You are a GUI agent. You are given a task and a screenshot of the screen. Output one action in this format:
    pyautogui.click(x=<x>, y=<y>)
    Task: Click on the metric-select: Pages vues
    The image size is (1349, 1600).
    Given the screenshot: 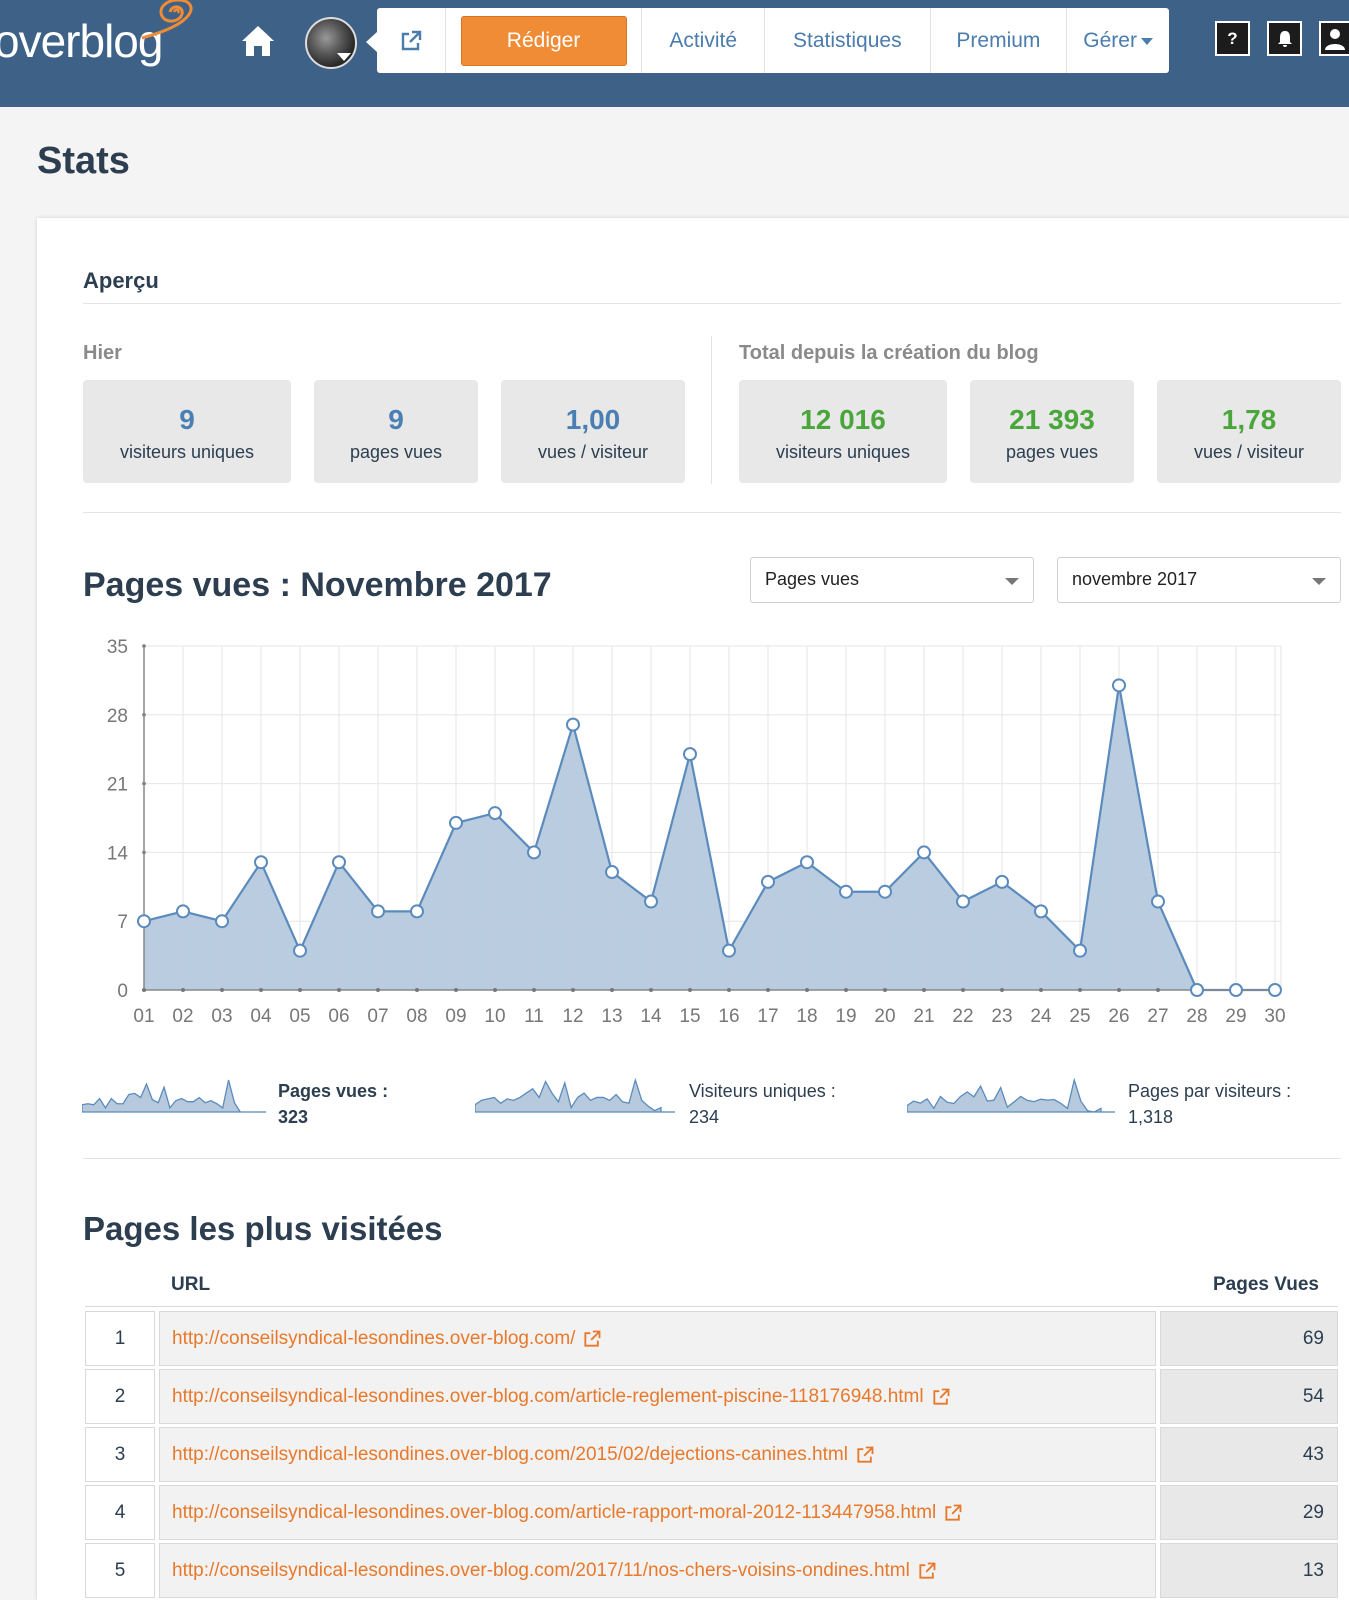 What is the action you would take?
    pyautogui.click(x=892, y=580)
    